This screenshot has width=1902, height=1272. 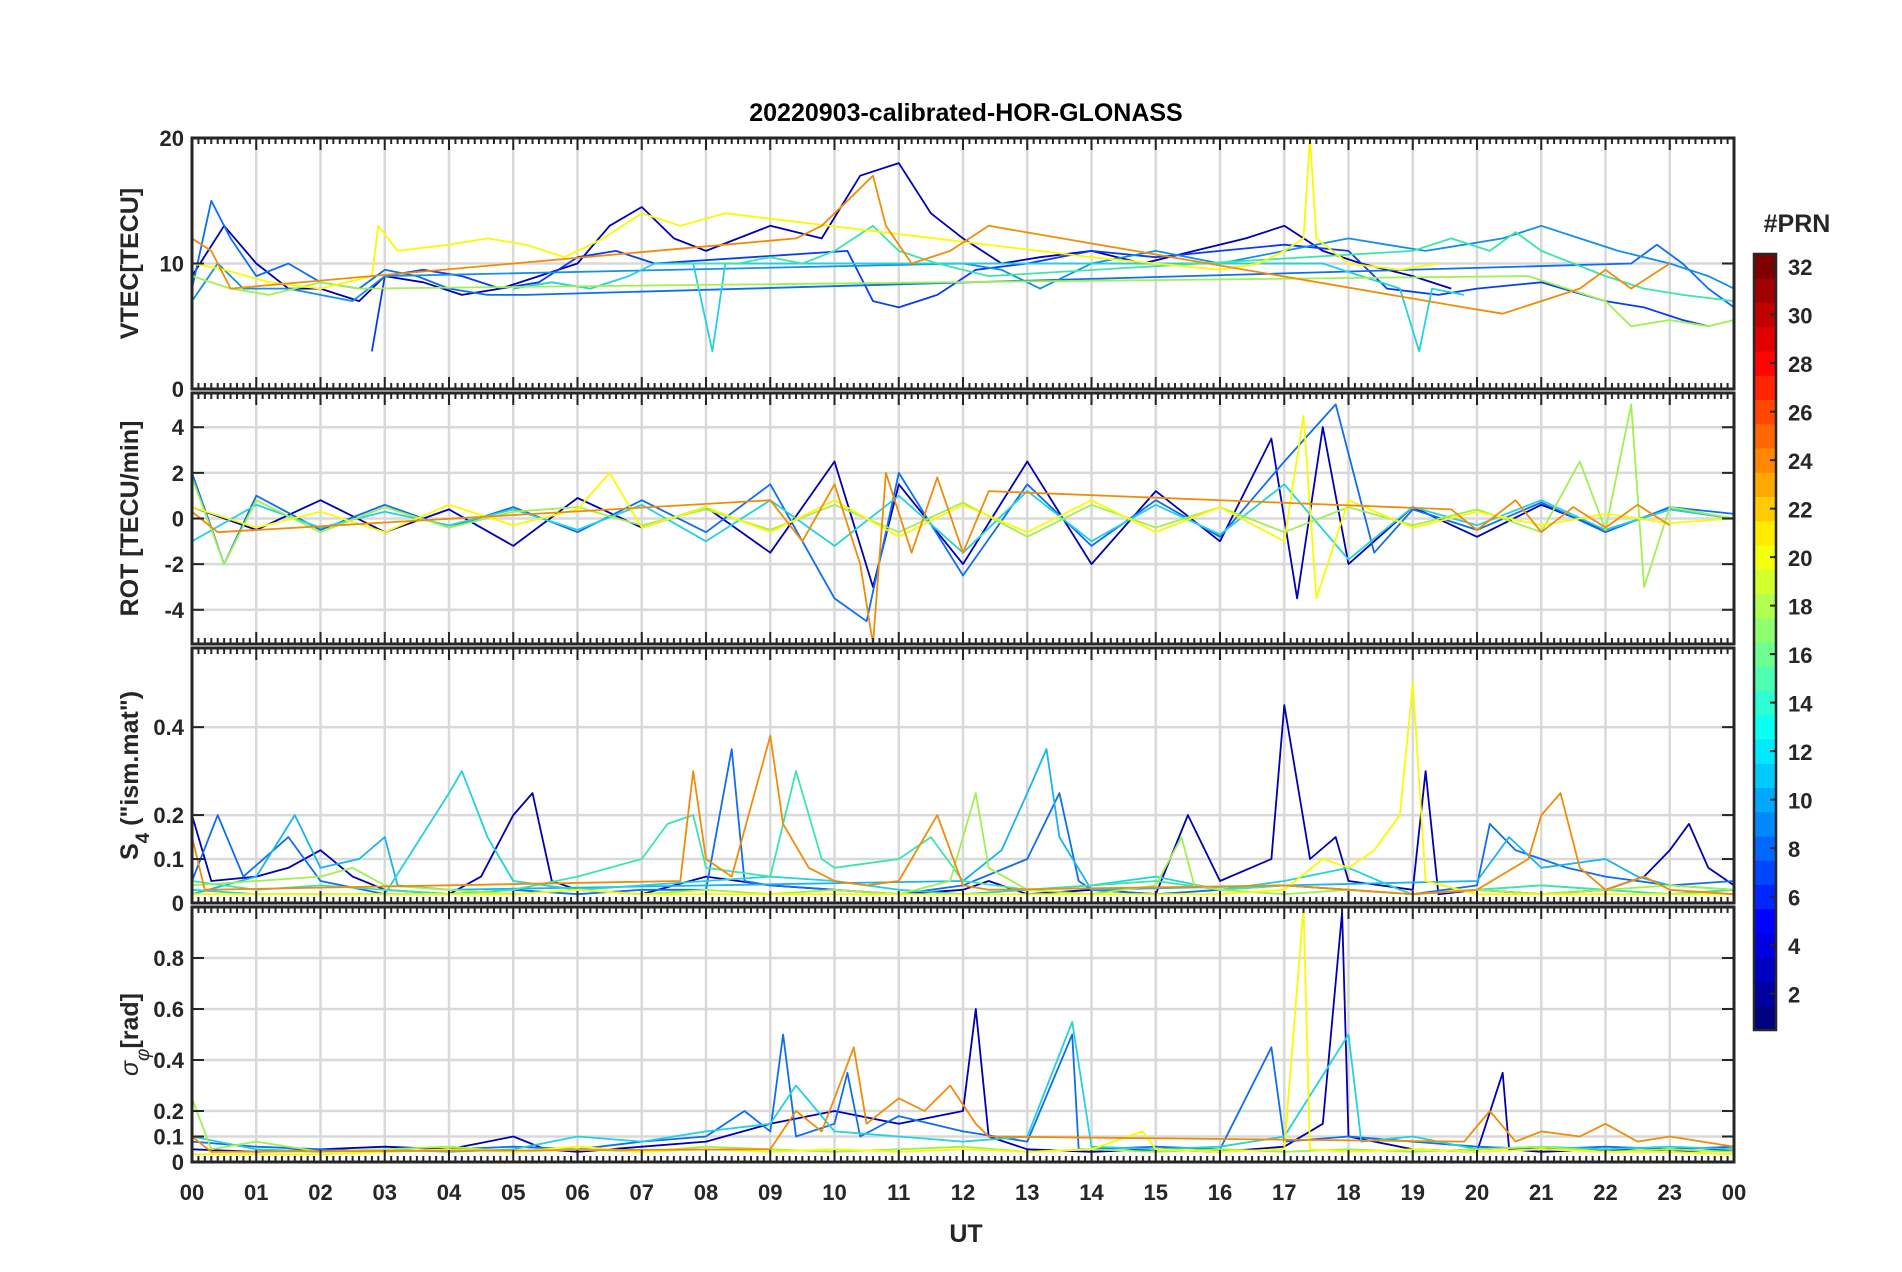 I want to click on colorbar-label: #PRN, so click(x=1797, y=224).